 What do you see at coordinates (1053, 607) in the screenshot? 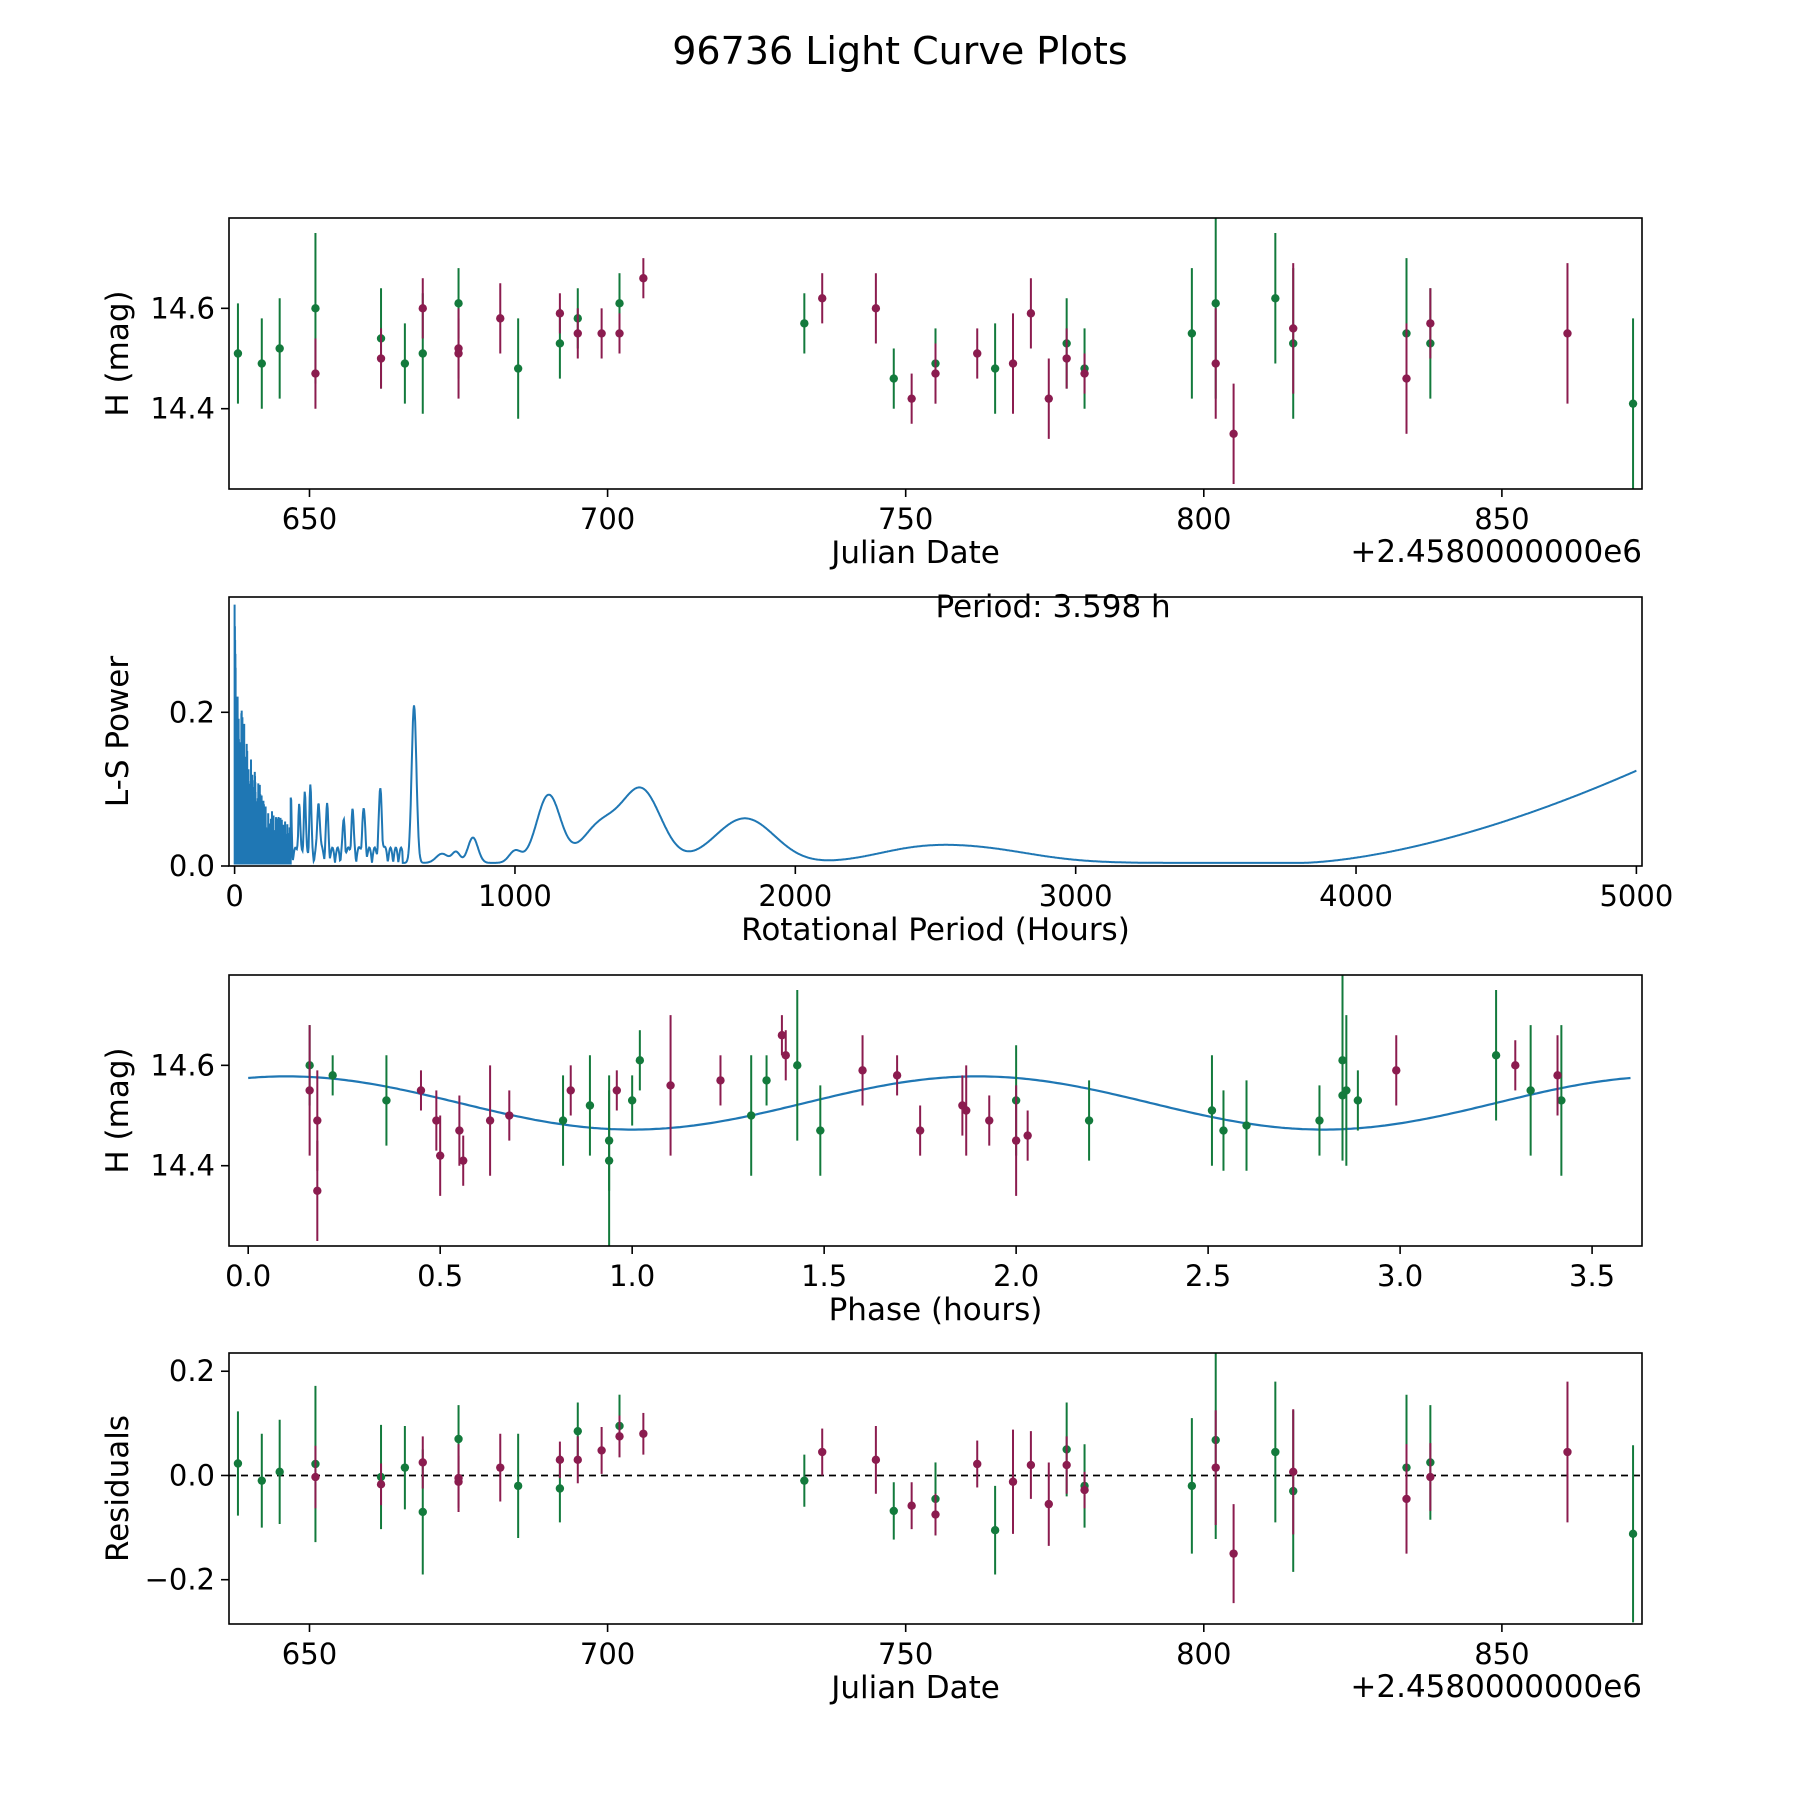
I see `period-annotation: Period: 3.598 h` at bounding box center [1053, 607].